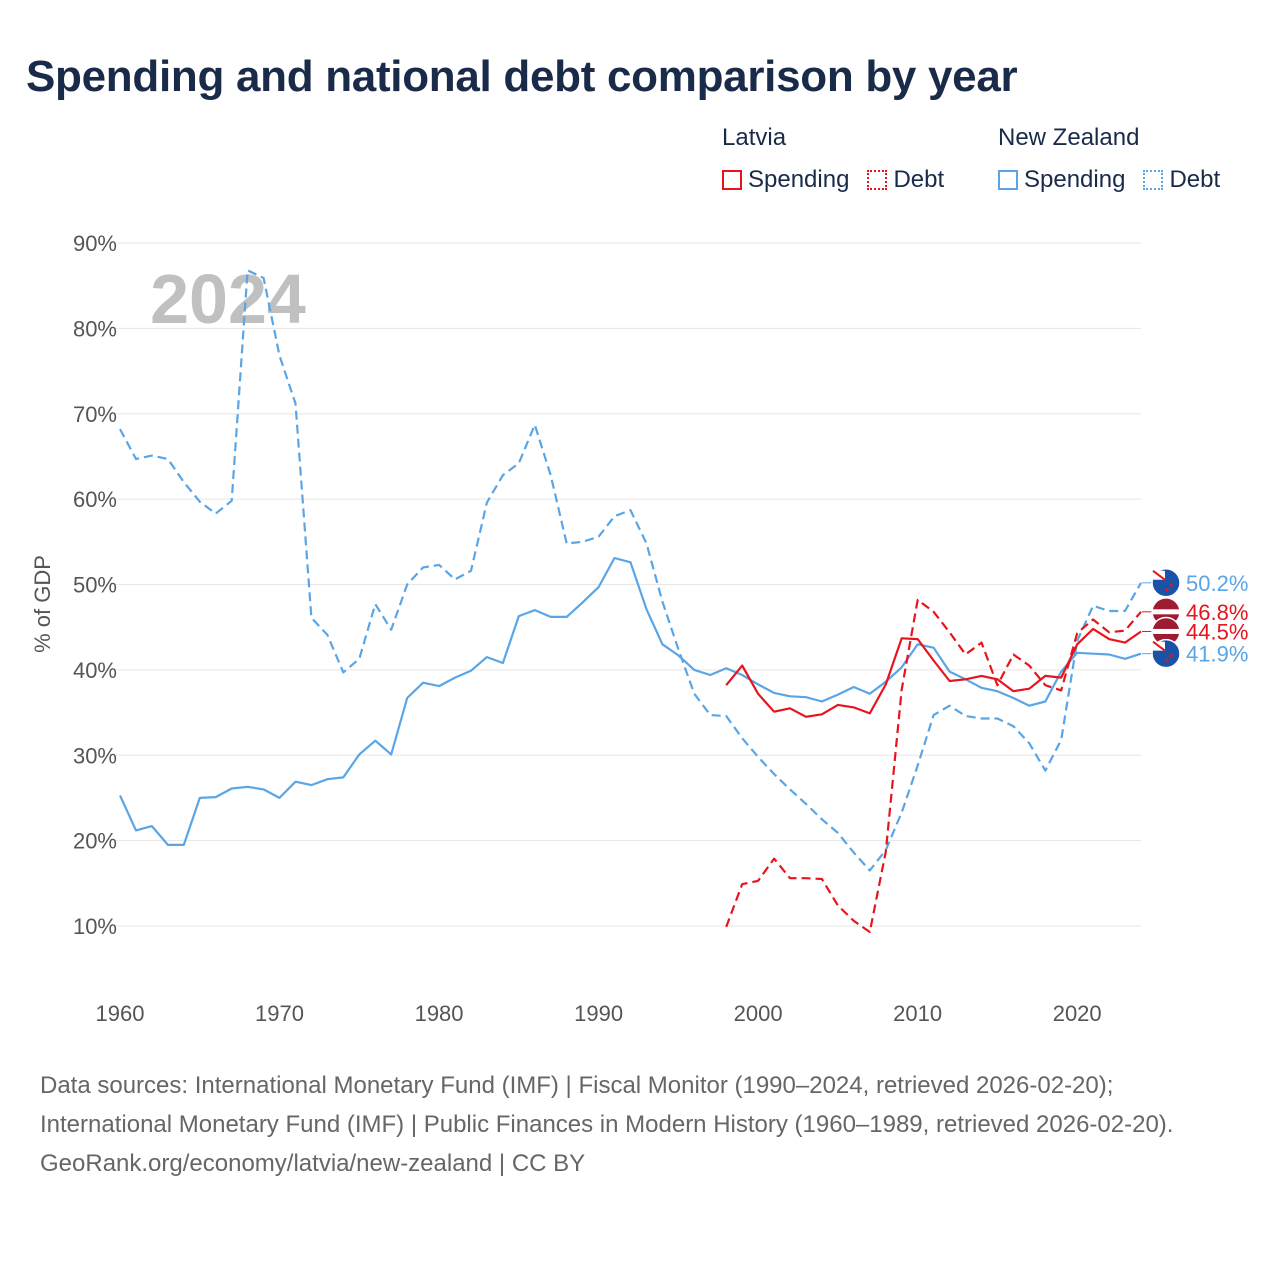 The image size is (1280, 1280). What do you see at coordinates (120, 1013) in the screenshot?
I see `x-tick-label: 1960` at bounding box center [120, 1013].